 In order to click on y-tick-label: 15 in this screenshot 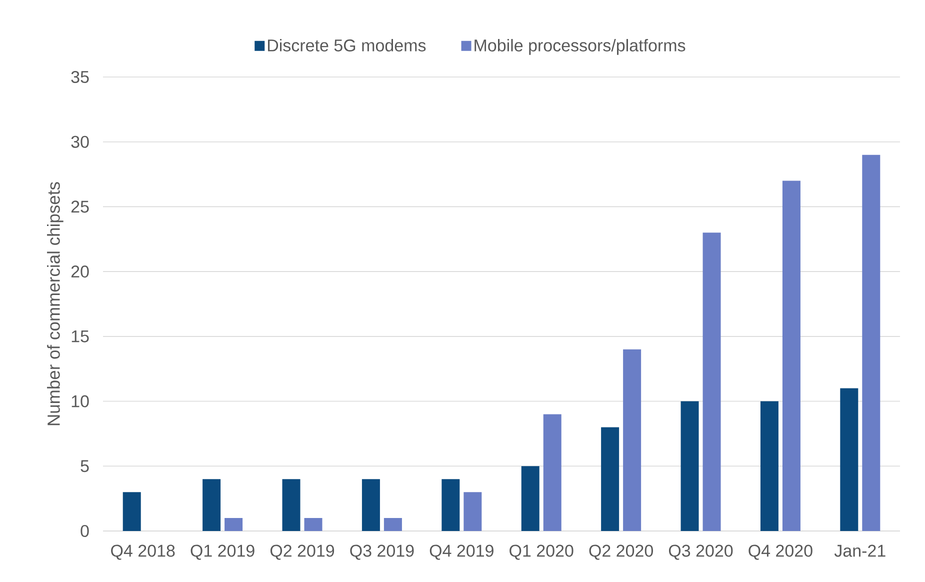, I will do `click(80, 336)`.